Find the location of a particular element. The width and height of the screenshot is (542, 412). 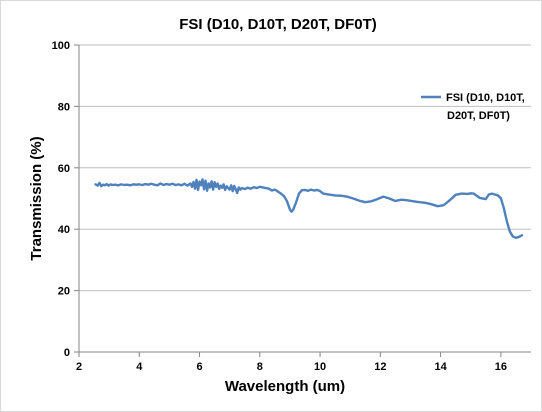

y-tick-label-80: 80 is located at coordinates (64, 107).